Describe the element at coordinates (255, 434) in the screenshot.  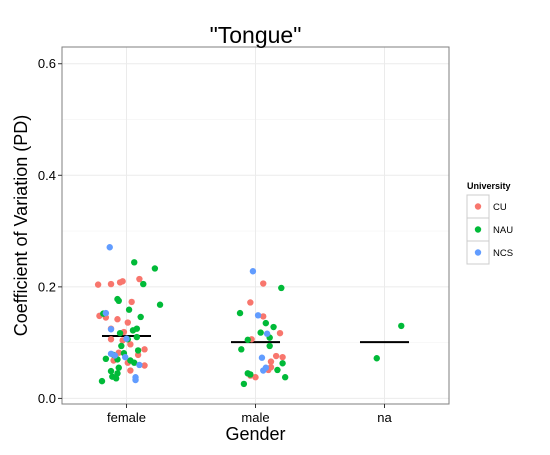
I see `x-axis-label: Gender` at that location.